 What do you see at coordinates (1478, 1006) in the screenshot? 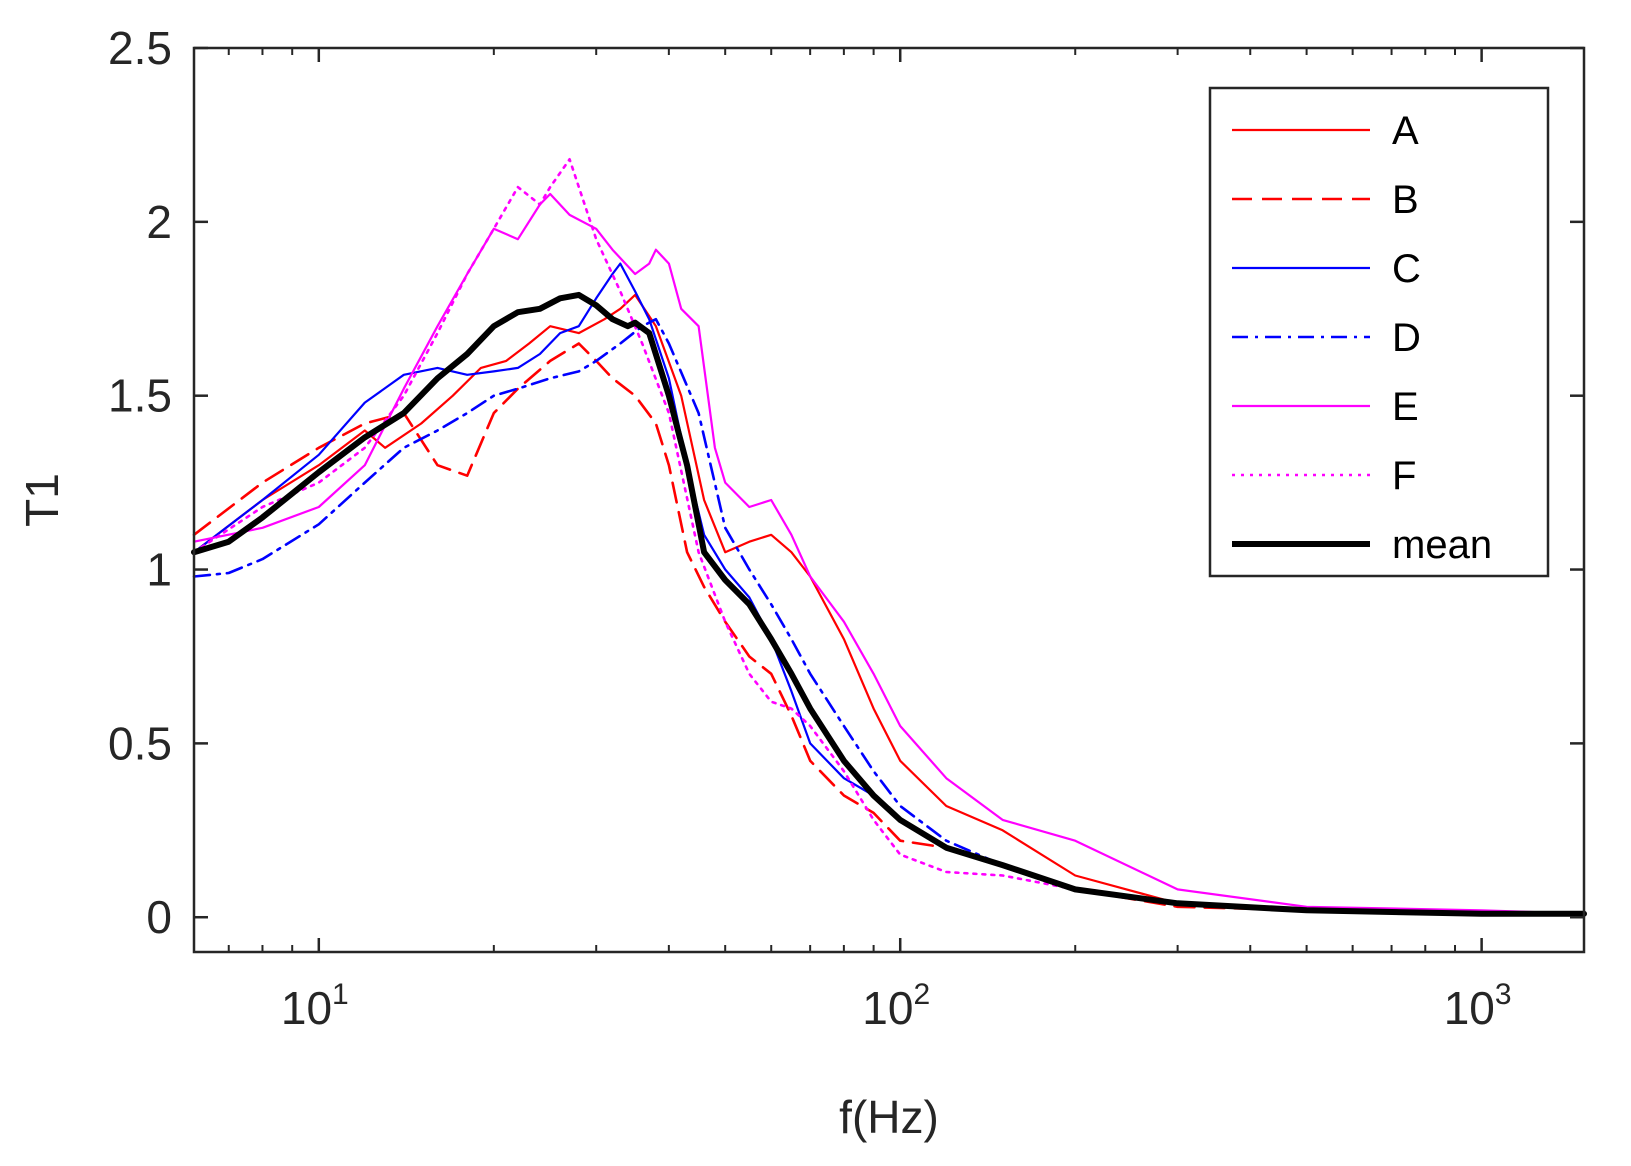
I see `x-tick-label: 10³` at bounding box center [1478, 1006].